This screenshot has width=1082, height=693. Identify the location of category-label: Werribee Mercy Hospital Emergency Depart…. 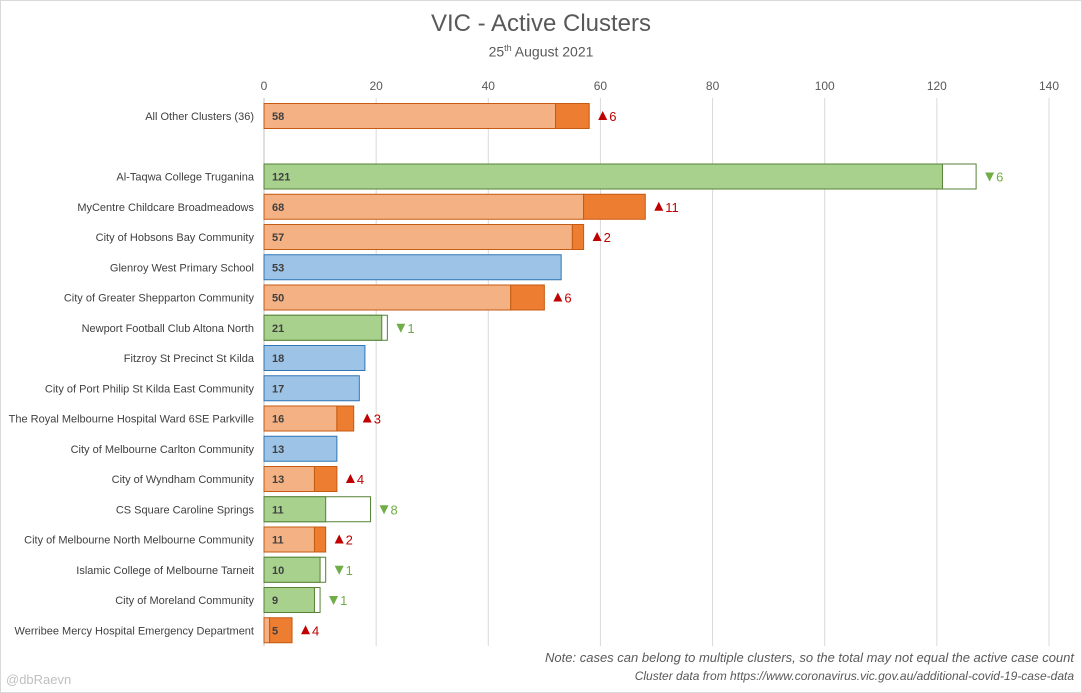
(134, 631).